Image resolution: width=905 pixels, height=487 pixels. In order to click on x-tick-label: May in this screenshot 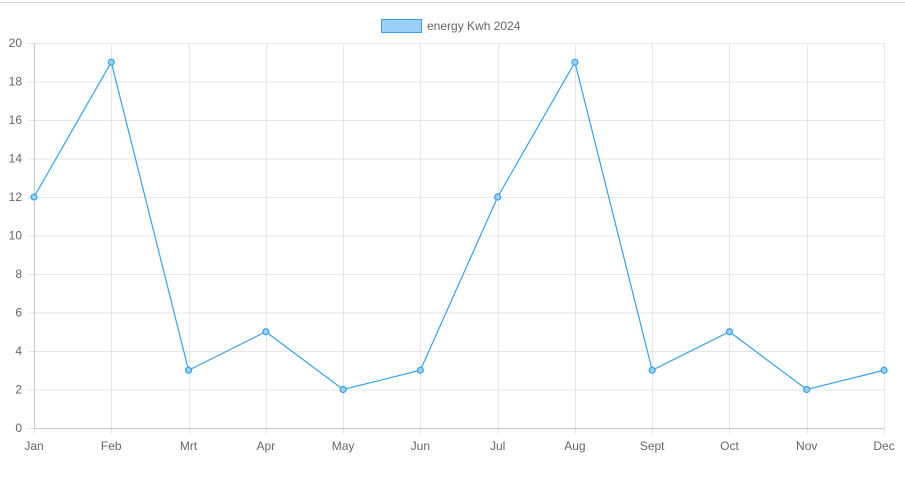, I will do `click(343, 446)`.